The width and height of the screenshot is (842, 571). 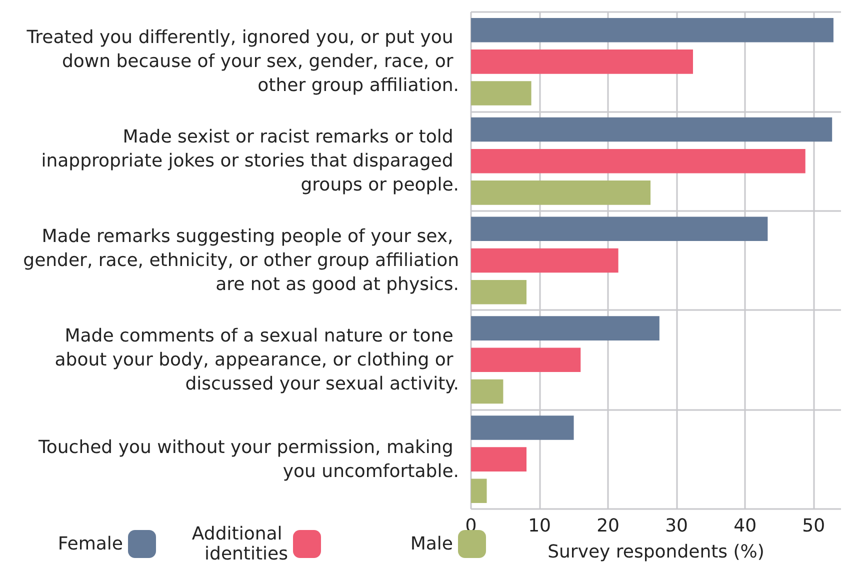 I want to click on x-tick-label: 50, so click(x=814, y=526).